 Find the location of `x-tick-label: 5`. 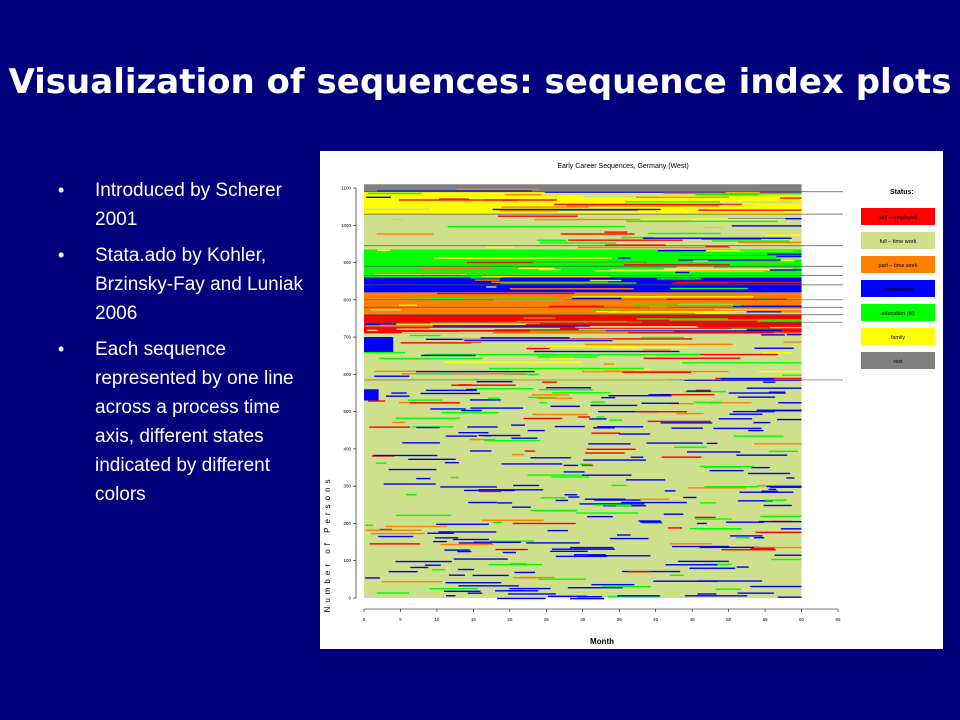

x-tick-label: 5 is located at coordinates (400, 619).